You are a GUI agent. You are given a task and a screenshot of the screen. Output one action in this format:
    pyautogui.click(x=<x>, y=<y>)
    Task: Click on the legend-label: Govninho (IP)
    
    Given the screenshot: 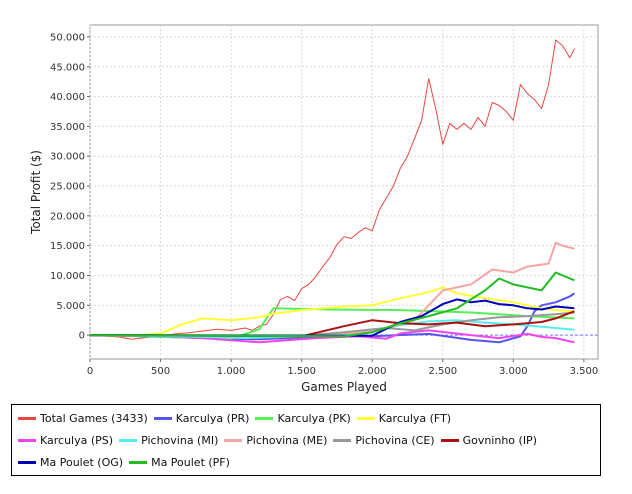 What is the action you would take?
    pyautogui.click(x=499, y=440)
    